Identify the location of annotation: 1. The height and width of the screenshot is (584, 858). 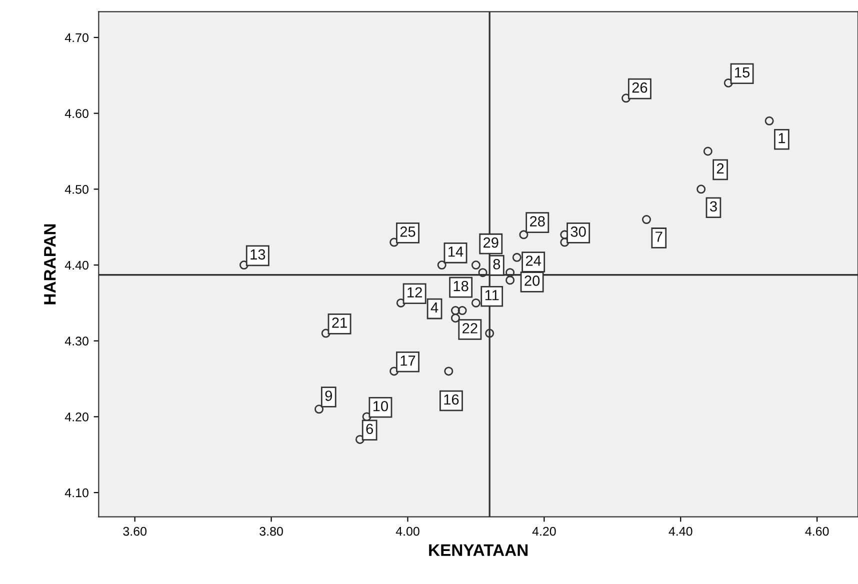
(782, 138).